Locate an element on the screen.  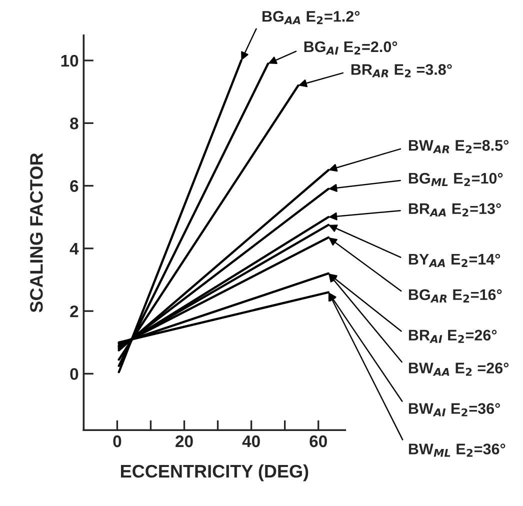
y-tick-label: 10 is located at coordinates (69, 60).